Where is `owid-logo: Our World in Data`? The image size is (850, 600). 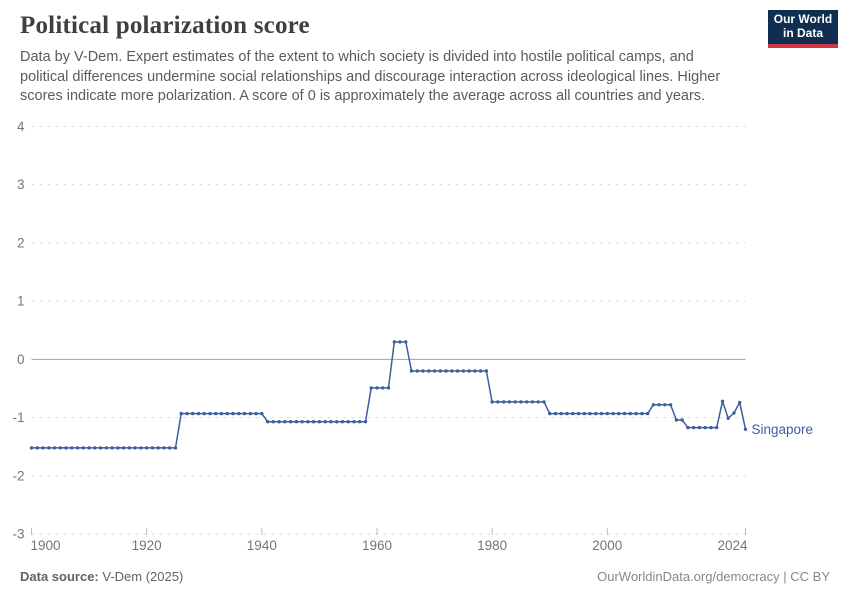
owid-logo: Our World in Data is located at coordinates (803, 29).